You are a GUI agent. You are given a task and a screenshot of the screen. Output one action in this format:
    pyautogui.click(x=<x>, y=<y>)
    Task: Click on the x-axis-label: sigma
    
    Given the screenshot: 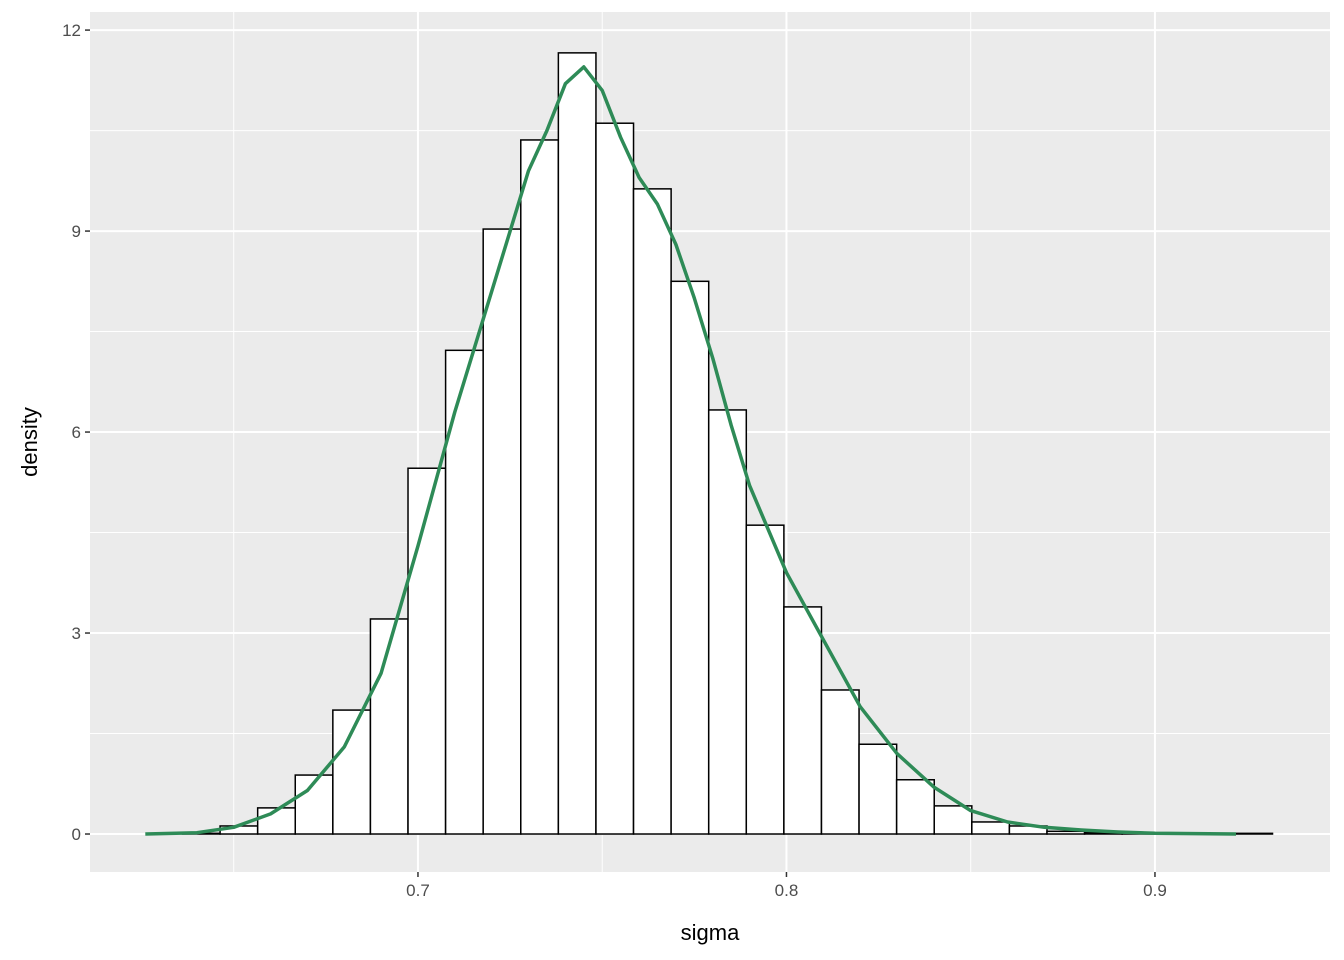 What is the action you would take?
    pyautogui.click(x=710, y=932)
    